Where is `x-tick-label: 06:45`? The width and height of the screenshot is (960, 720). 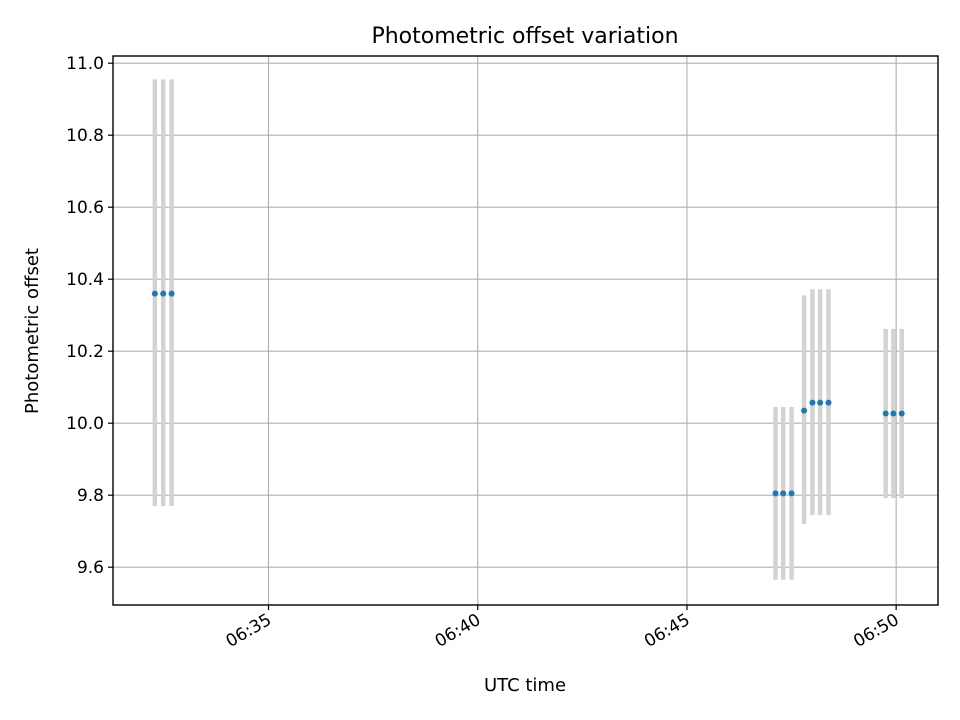 x-tick-label: 06:45 is located at coordinates (667, 631).